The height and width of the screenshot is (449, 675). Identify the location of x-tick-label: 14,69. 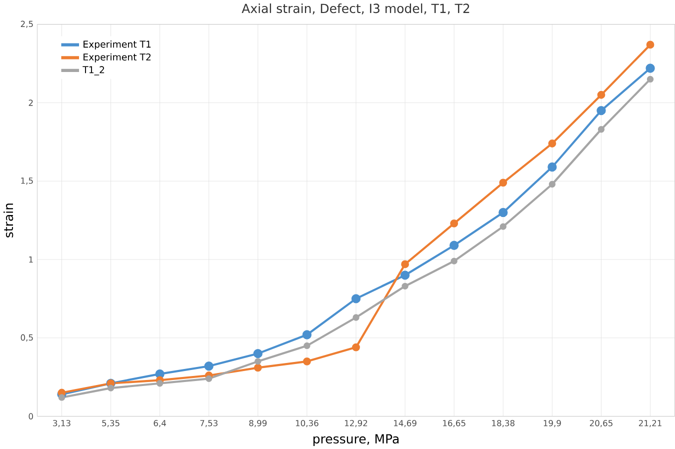
(405, 423).